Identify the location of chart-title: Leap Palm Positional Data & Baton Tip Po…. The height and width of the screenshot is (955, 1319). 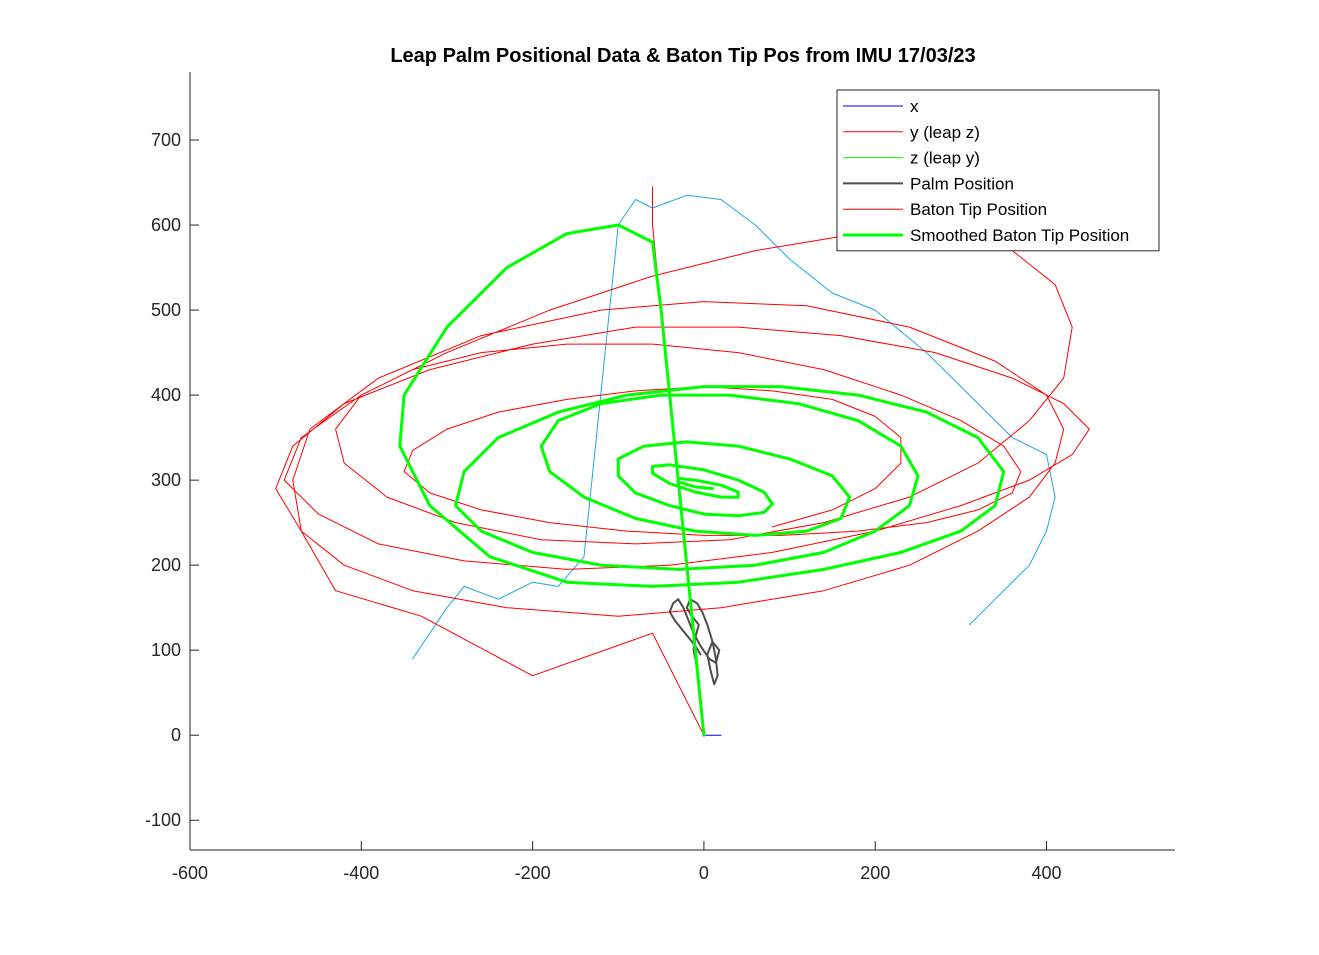
(682, 56).